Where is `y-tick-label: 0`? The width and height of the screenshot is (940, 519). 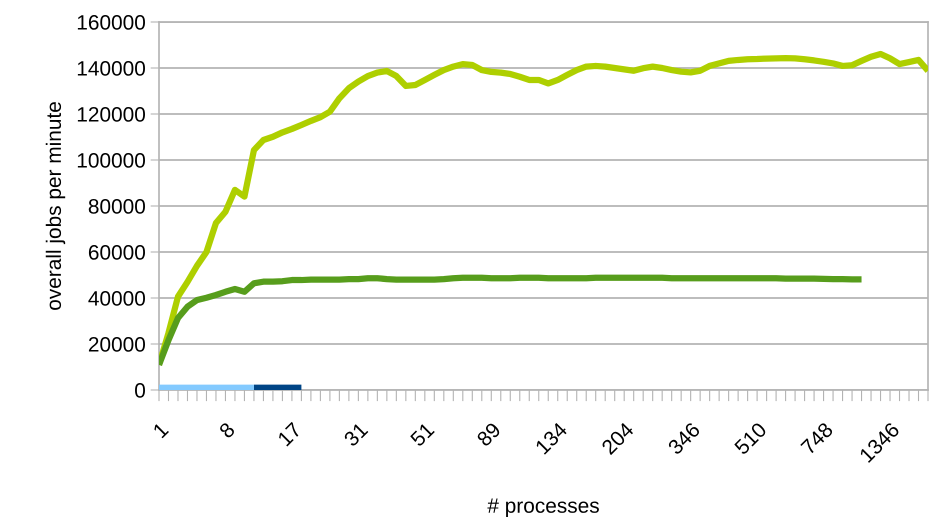 y-tick-label: 0 is located at coordinates (140, 390).